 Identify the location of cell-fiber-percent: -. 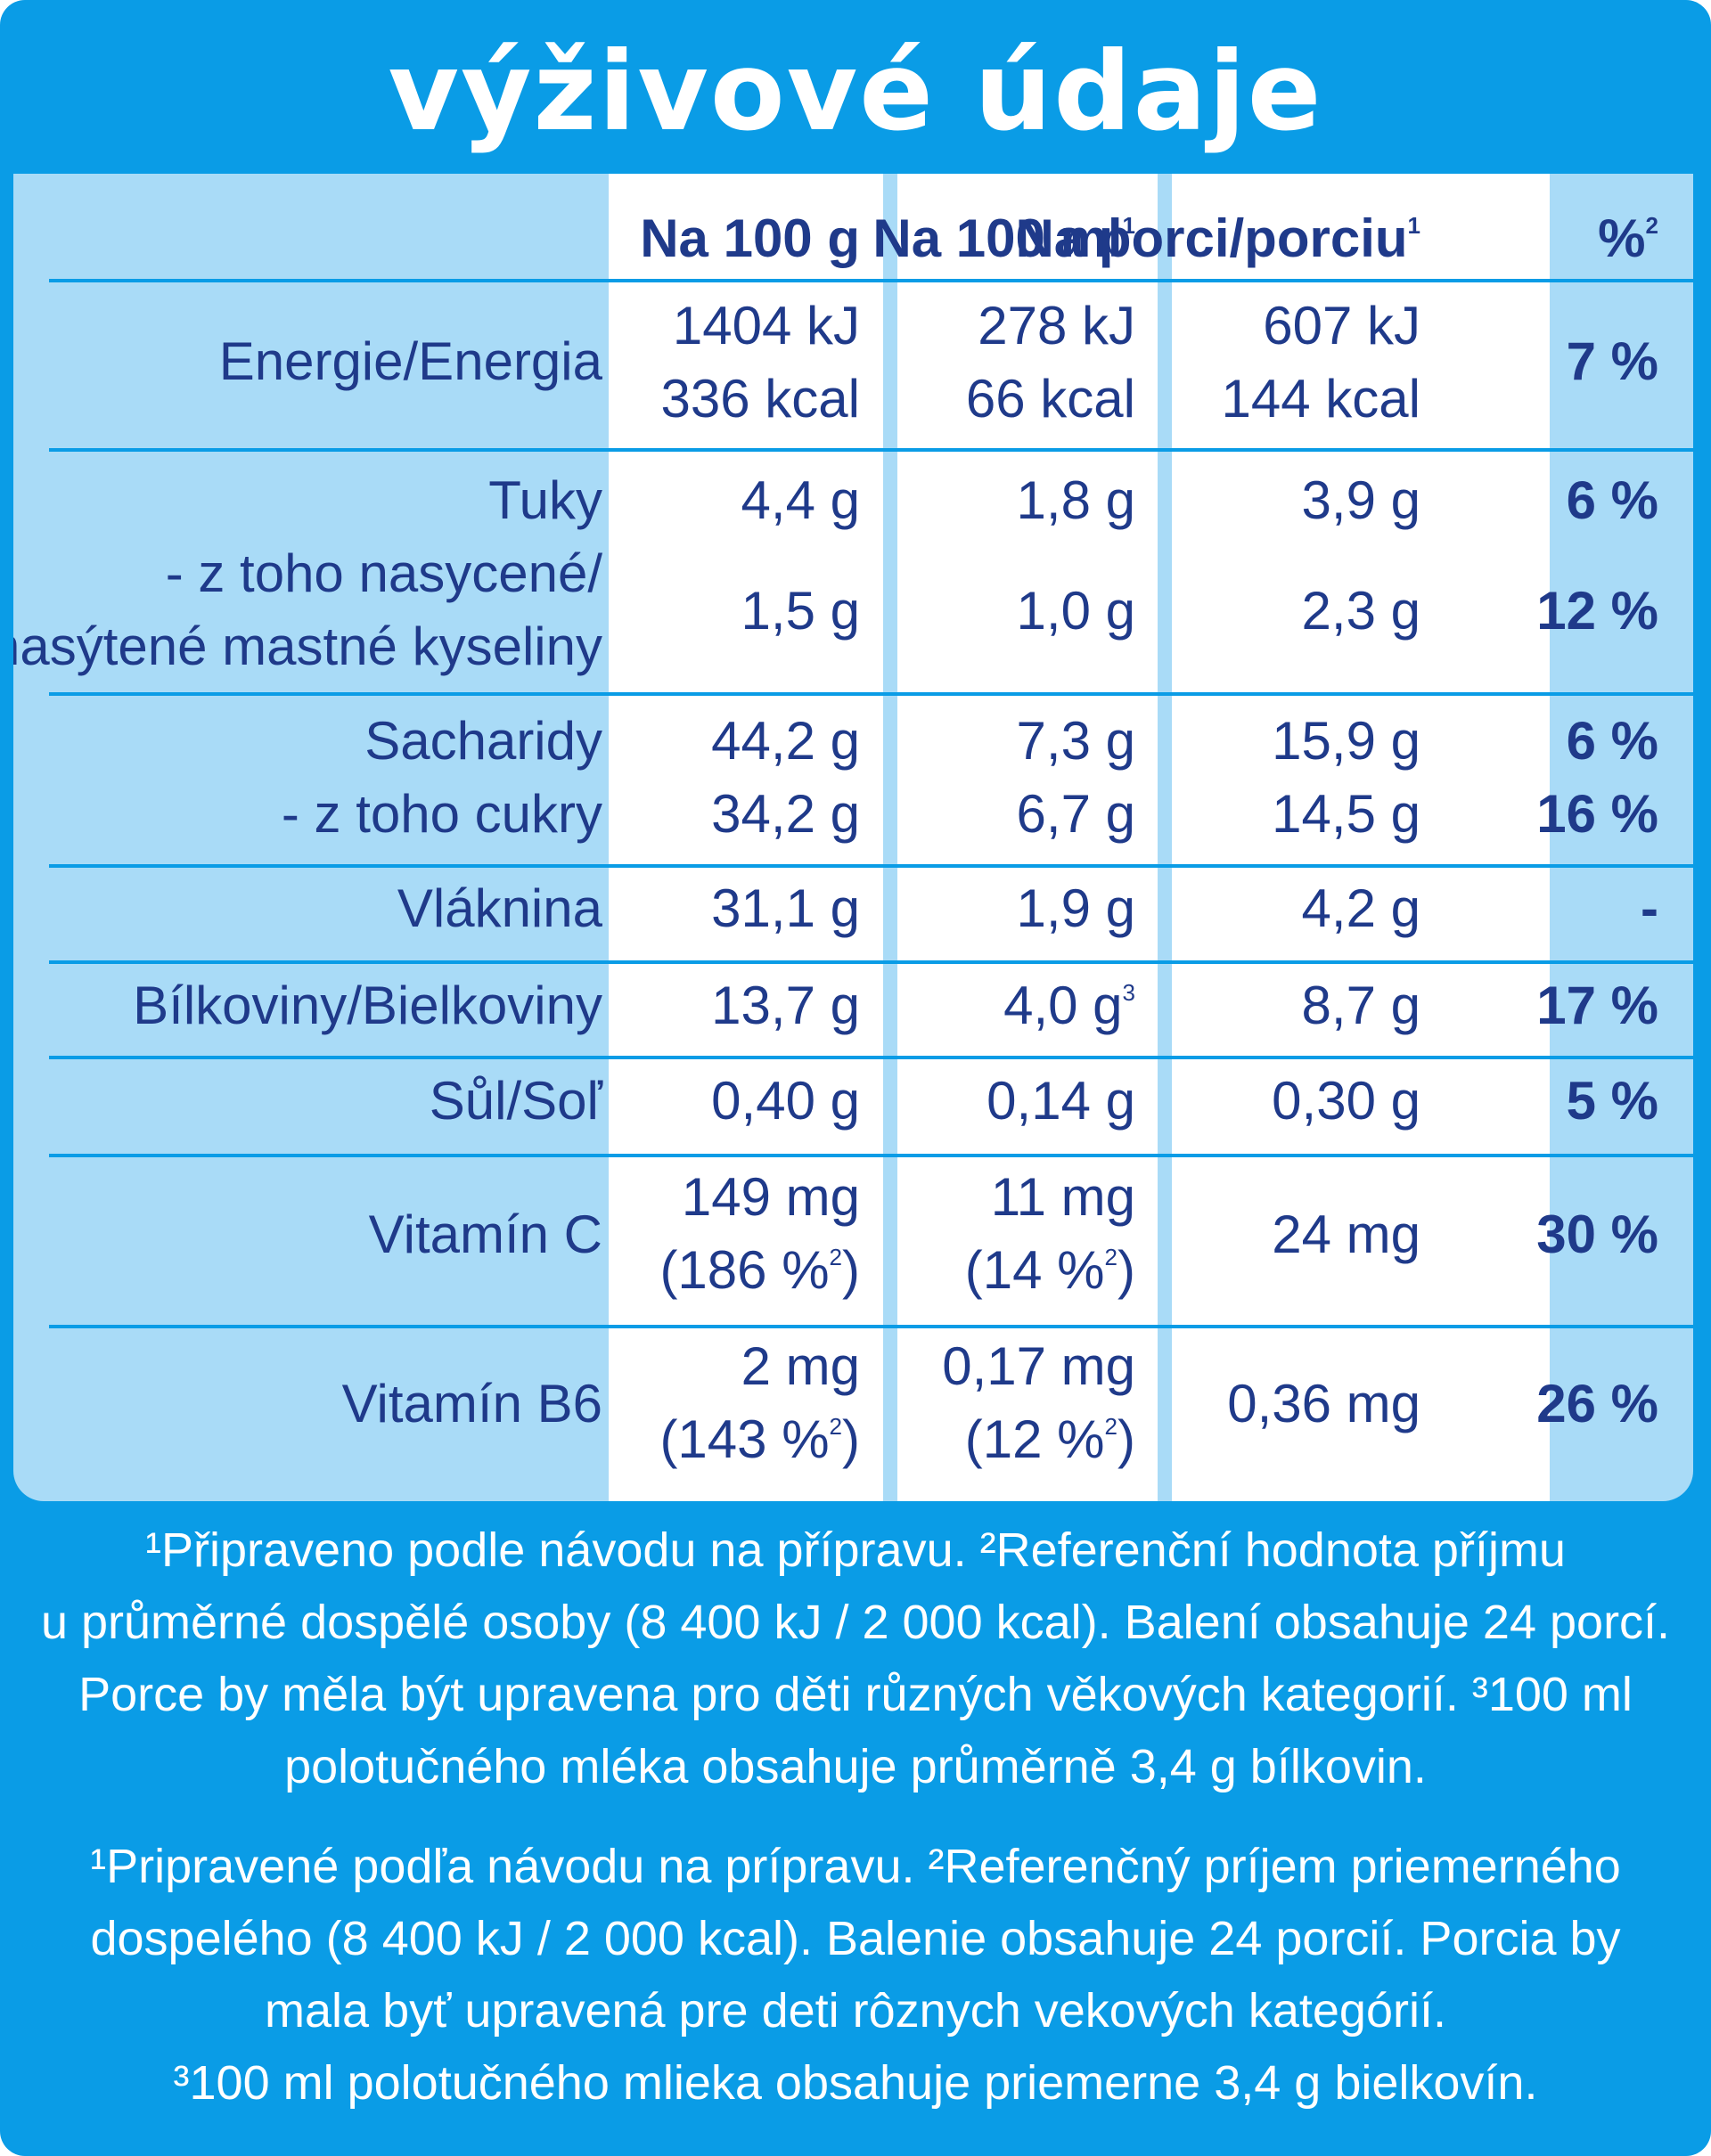
(1649, 908).